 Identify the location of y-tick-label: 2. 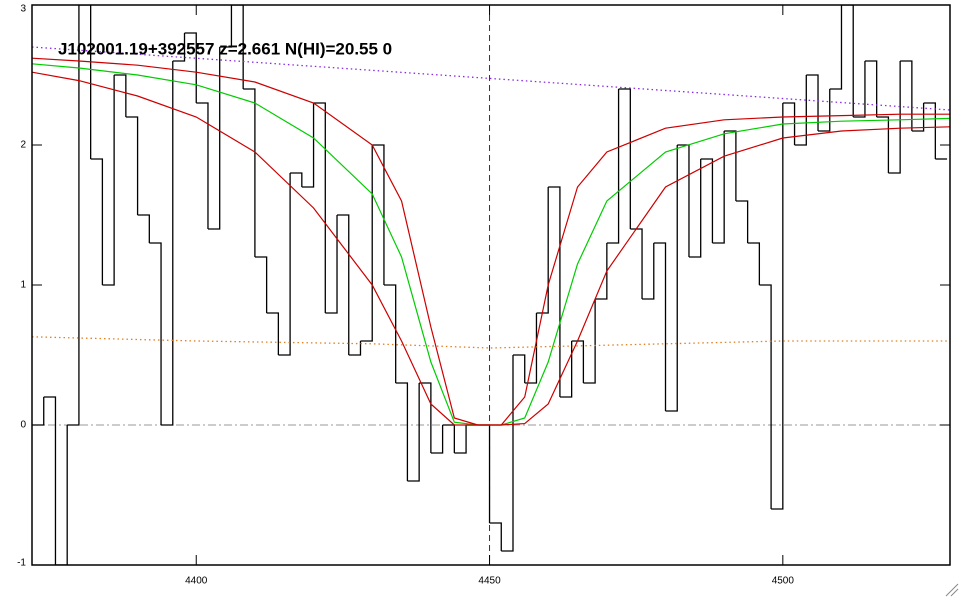
(23, 145).